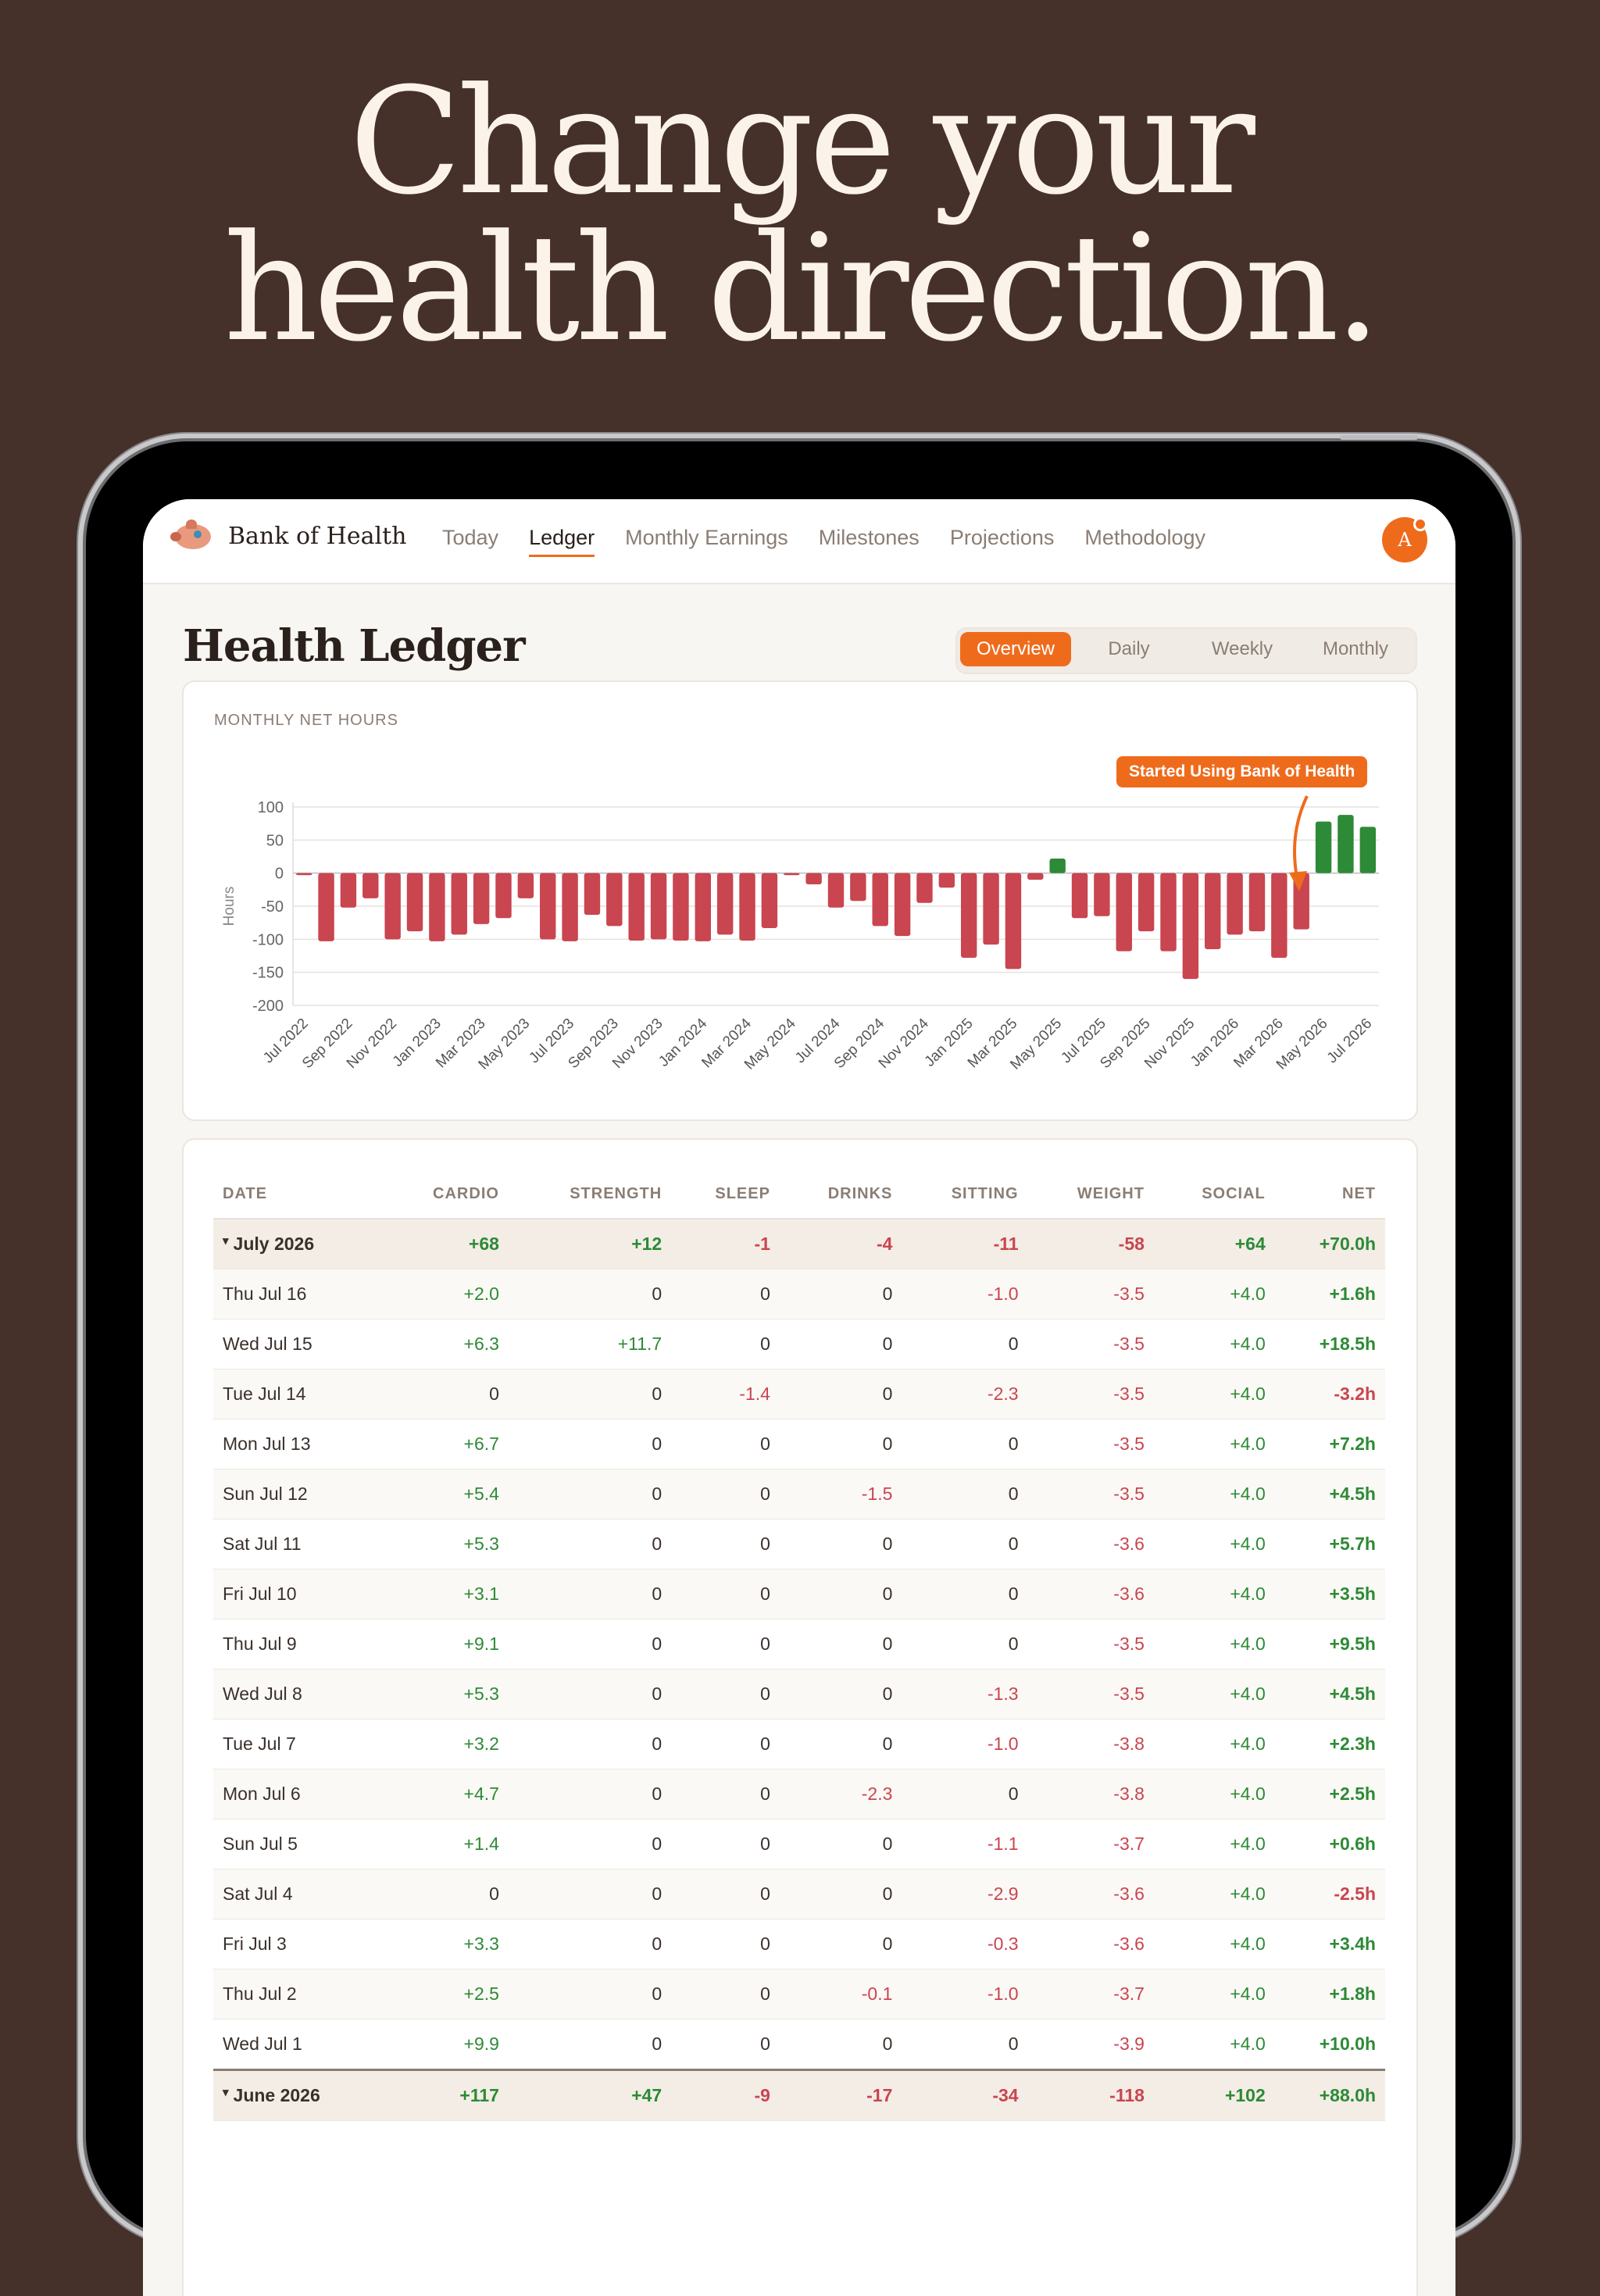  Describe the element at coordinates (392, 906) in the screenshot. I see `bar-nov-2022` at that location.